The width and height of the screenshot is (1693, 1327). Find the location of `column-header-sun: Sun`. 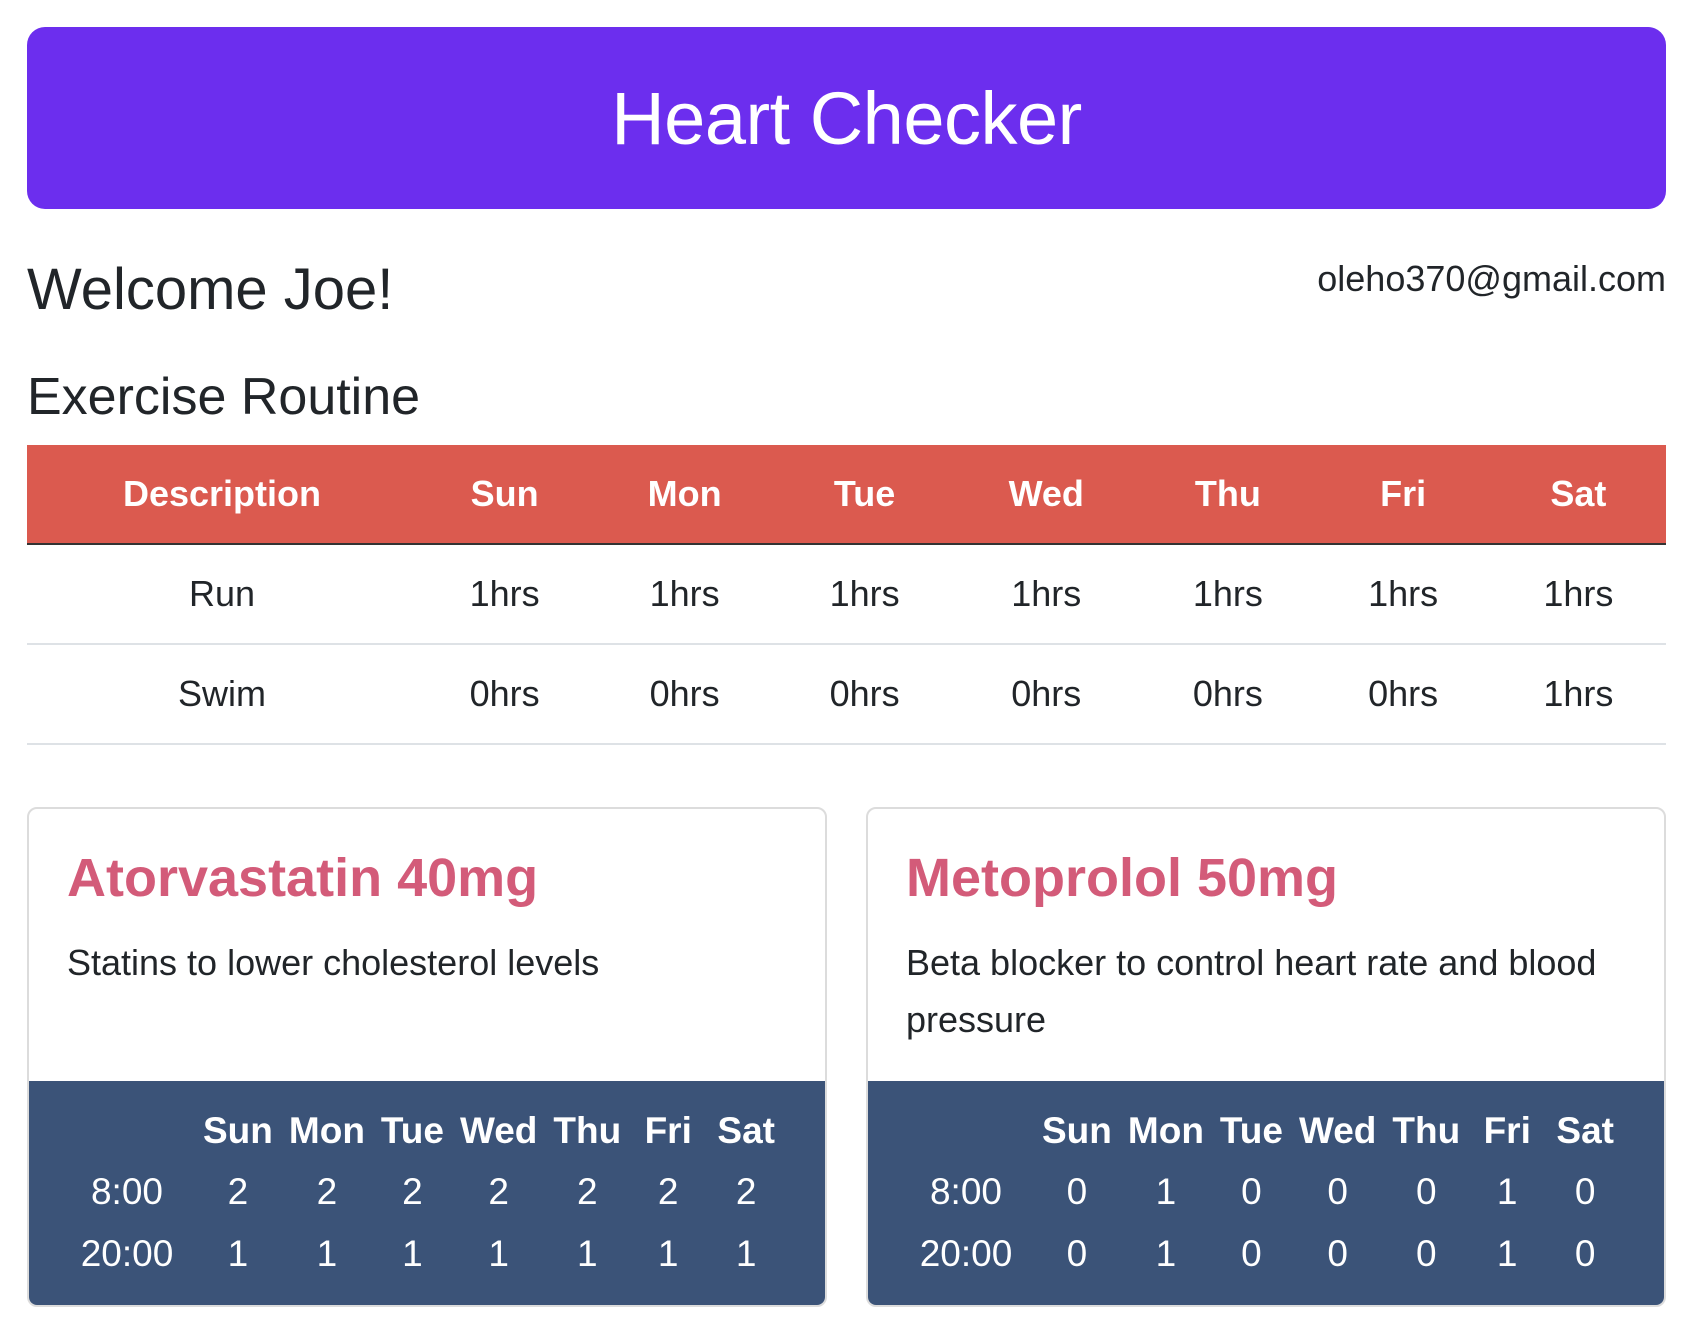

column-header-sun: Sun is located at coordinates (505, 495).